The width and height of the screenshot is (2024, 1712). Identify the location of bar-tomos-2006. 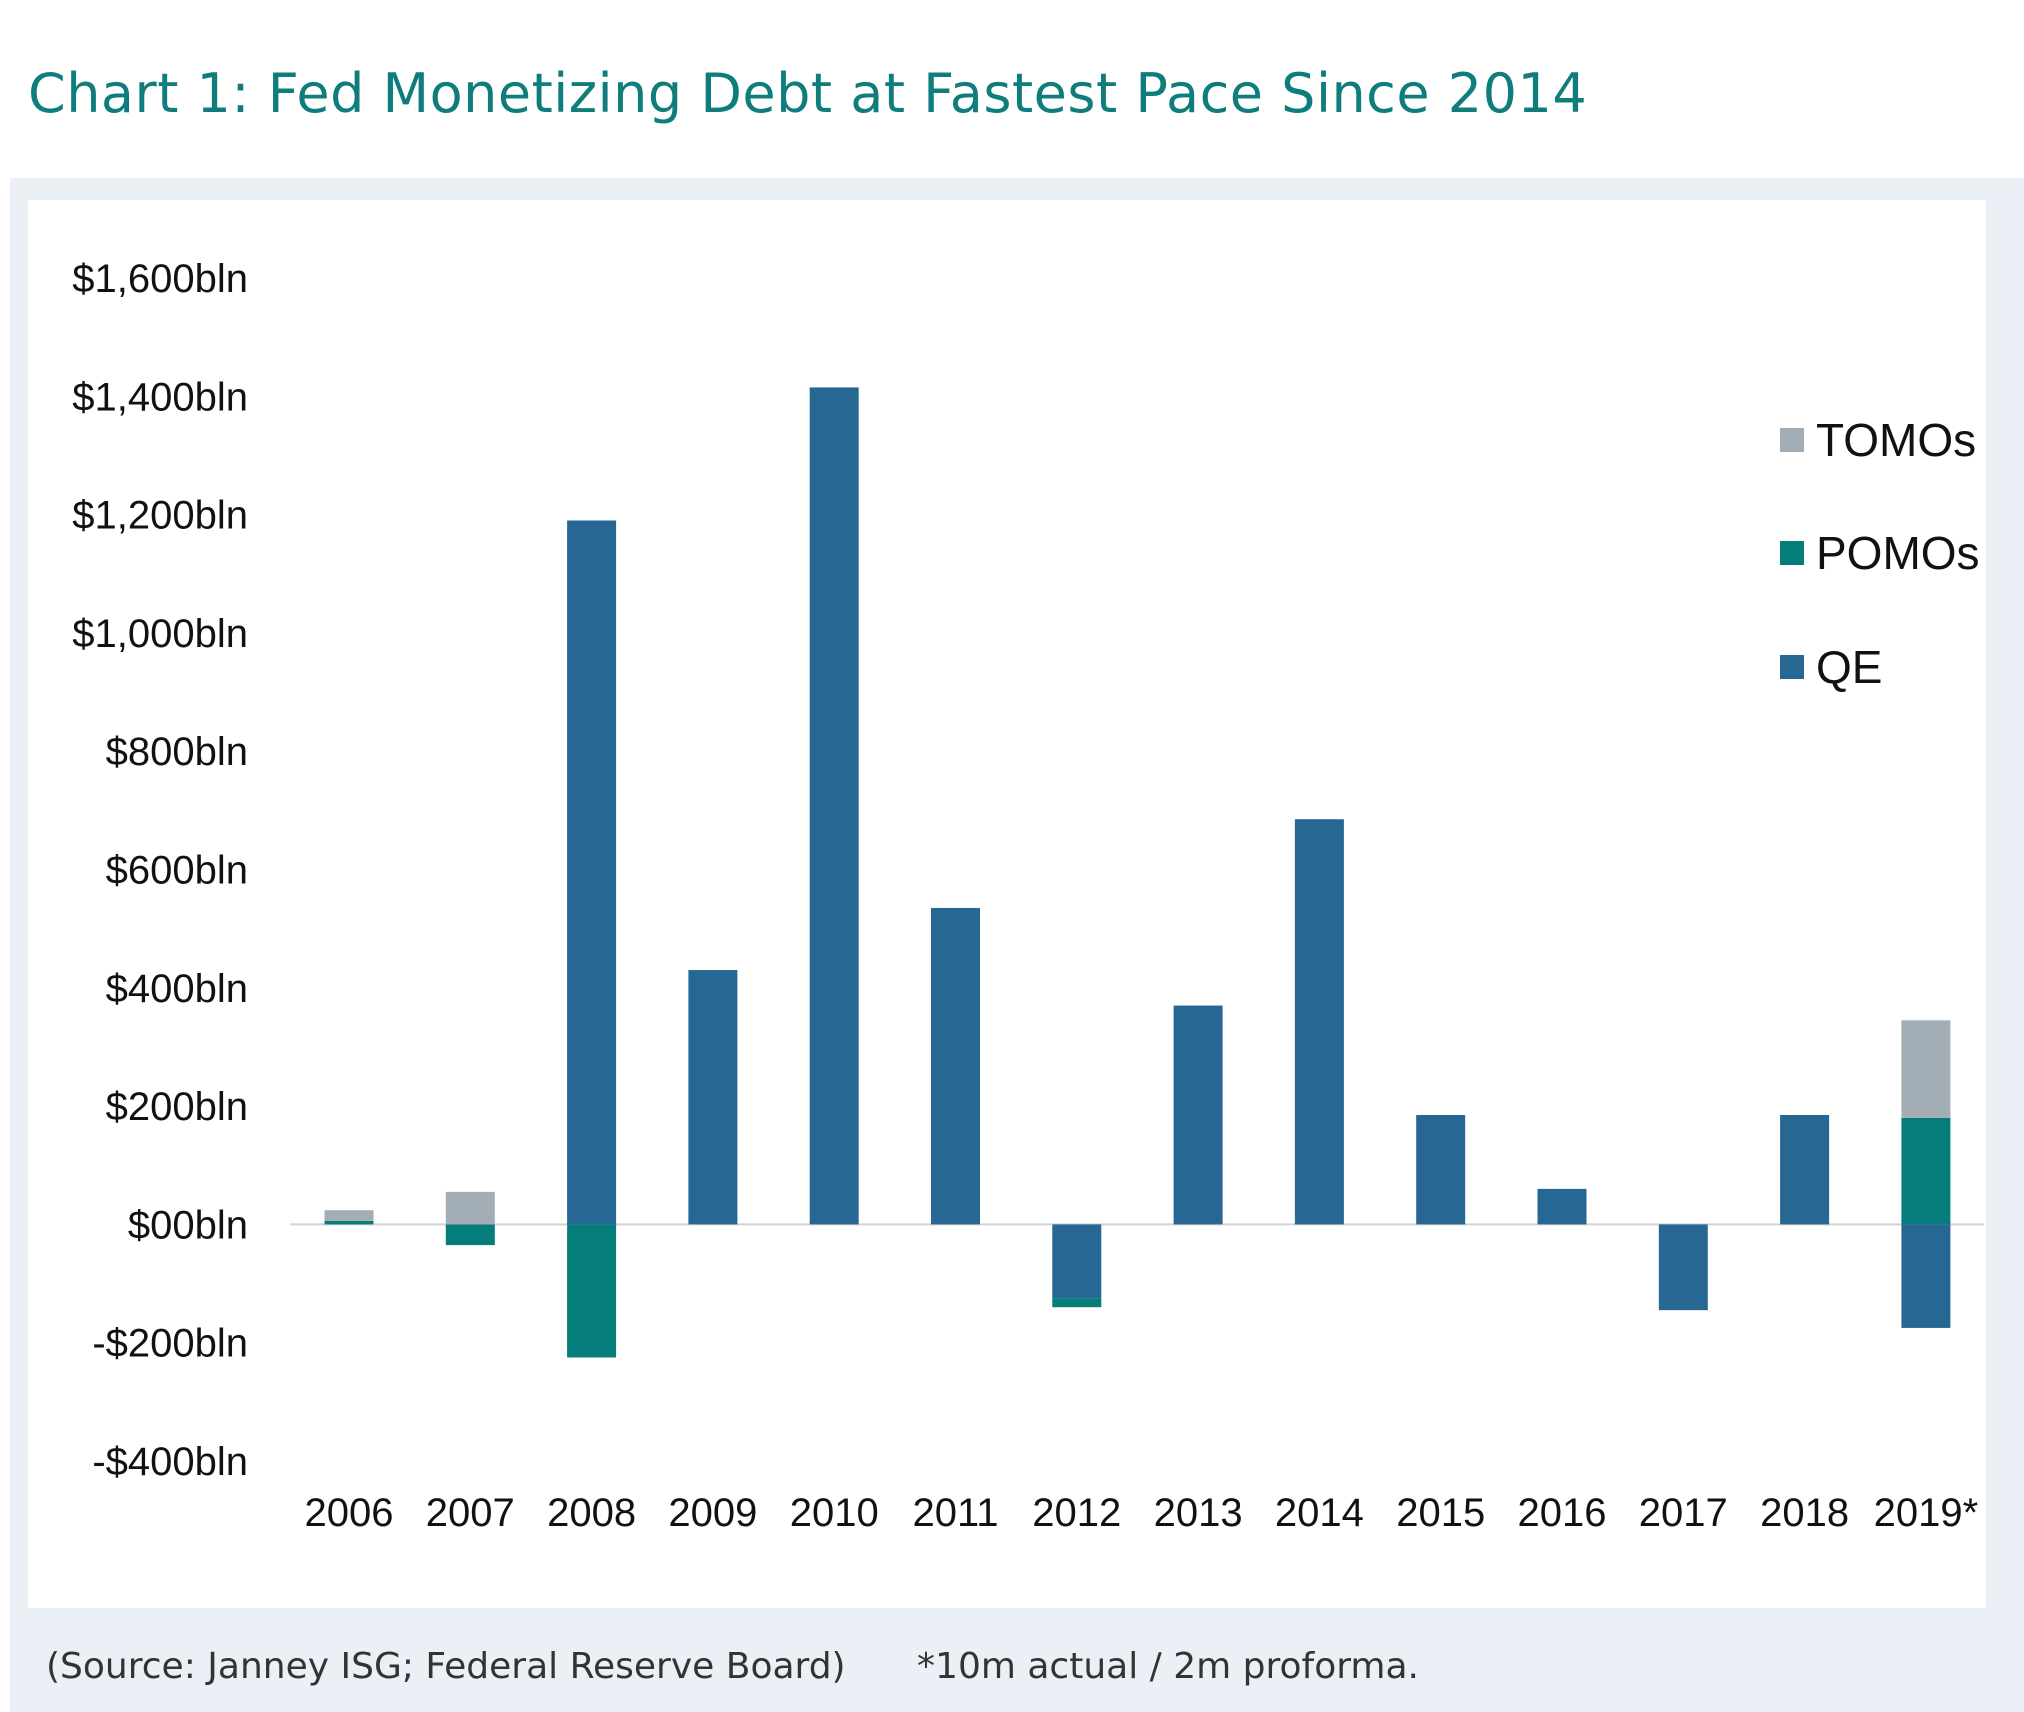
(349, 1215).